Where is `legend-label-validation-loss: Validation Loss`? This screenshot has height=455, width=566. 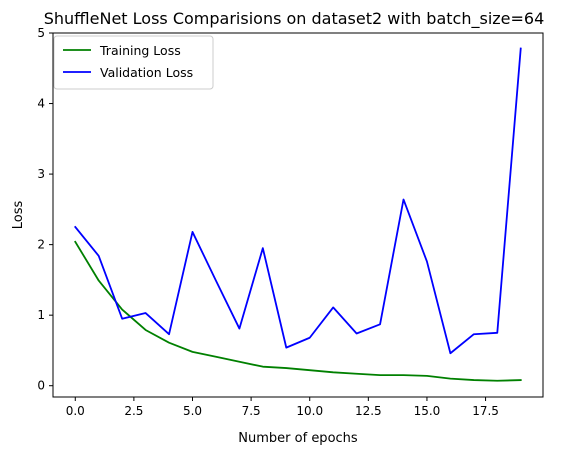 legend-label-validation-loss: Validation Loss is located at coordinates (146, 72).